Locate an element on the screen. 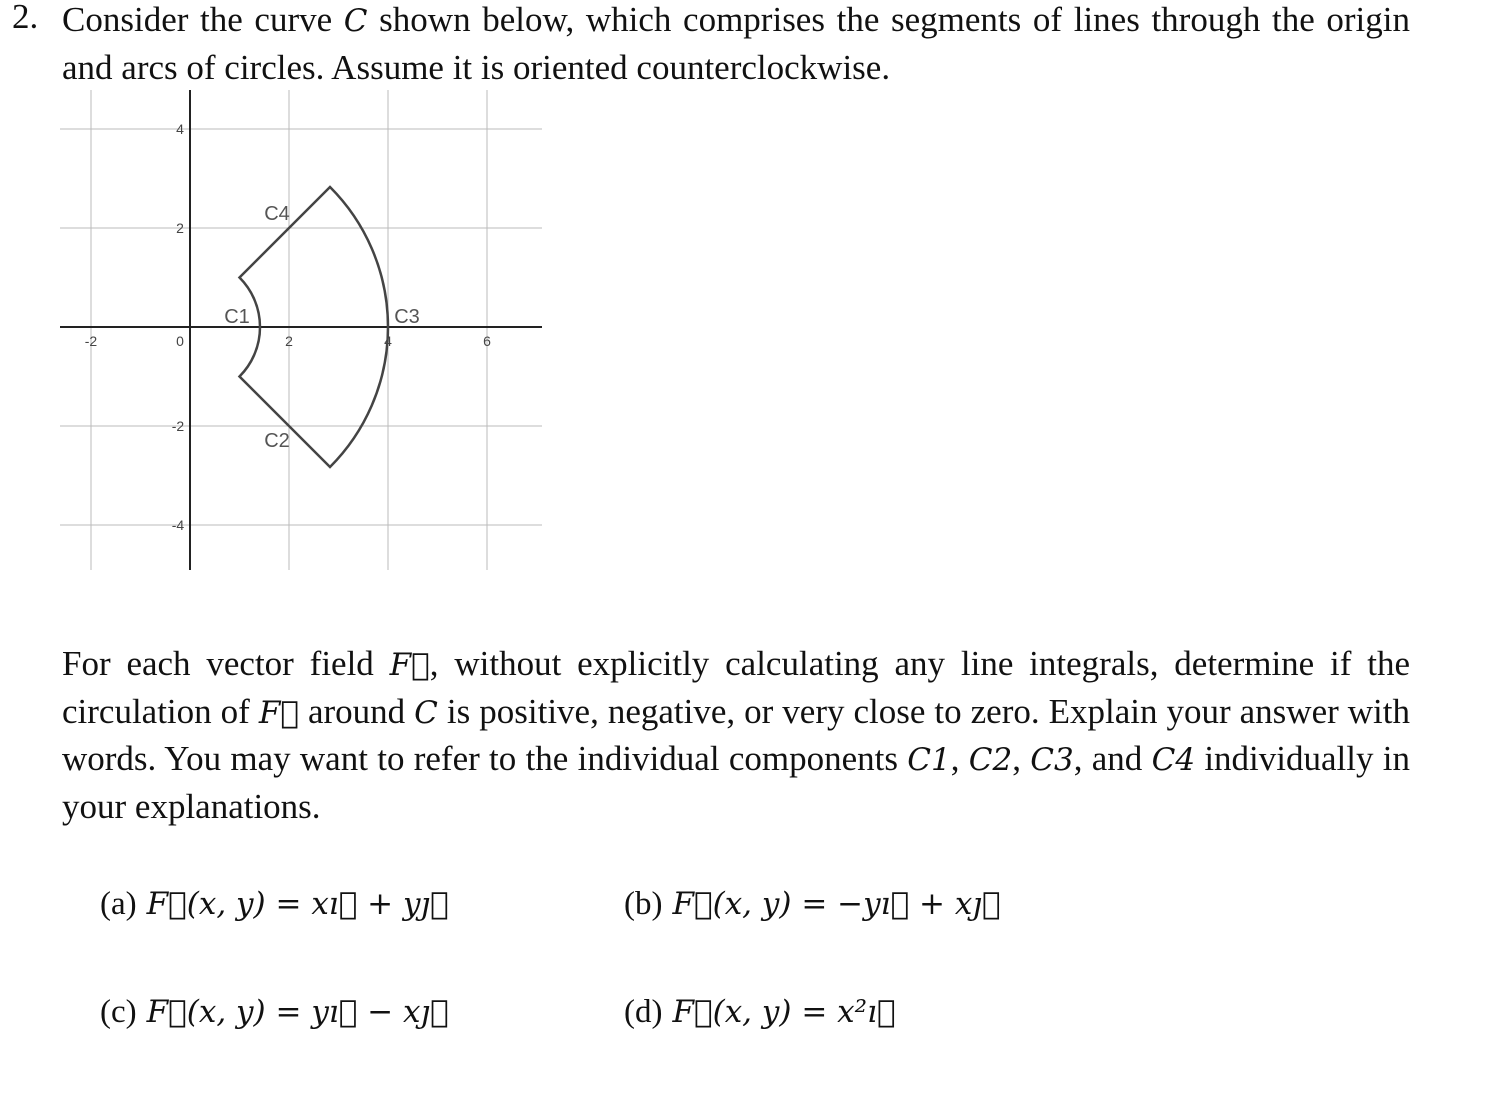  y-tick-label: 4 is located at coordinates (180, 129).